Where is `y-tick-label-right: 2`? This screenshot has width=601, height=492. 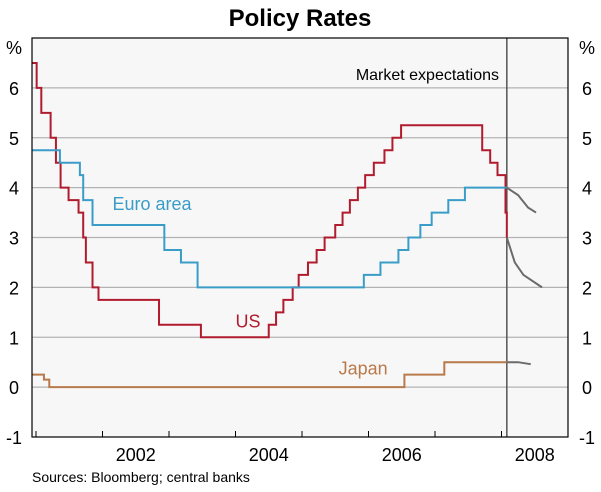 y-tick-label-right: 2 is located at coordinates (587, 288).